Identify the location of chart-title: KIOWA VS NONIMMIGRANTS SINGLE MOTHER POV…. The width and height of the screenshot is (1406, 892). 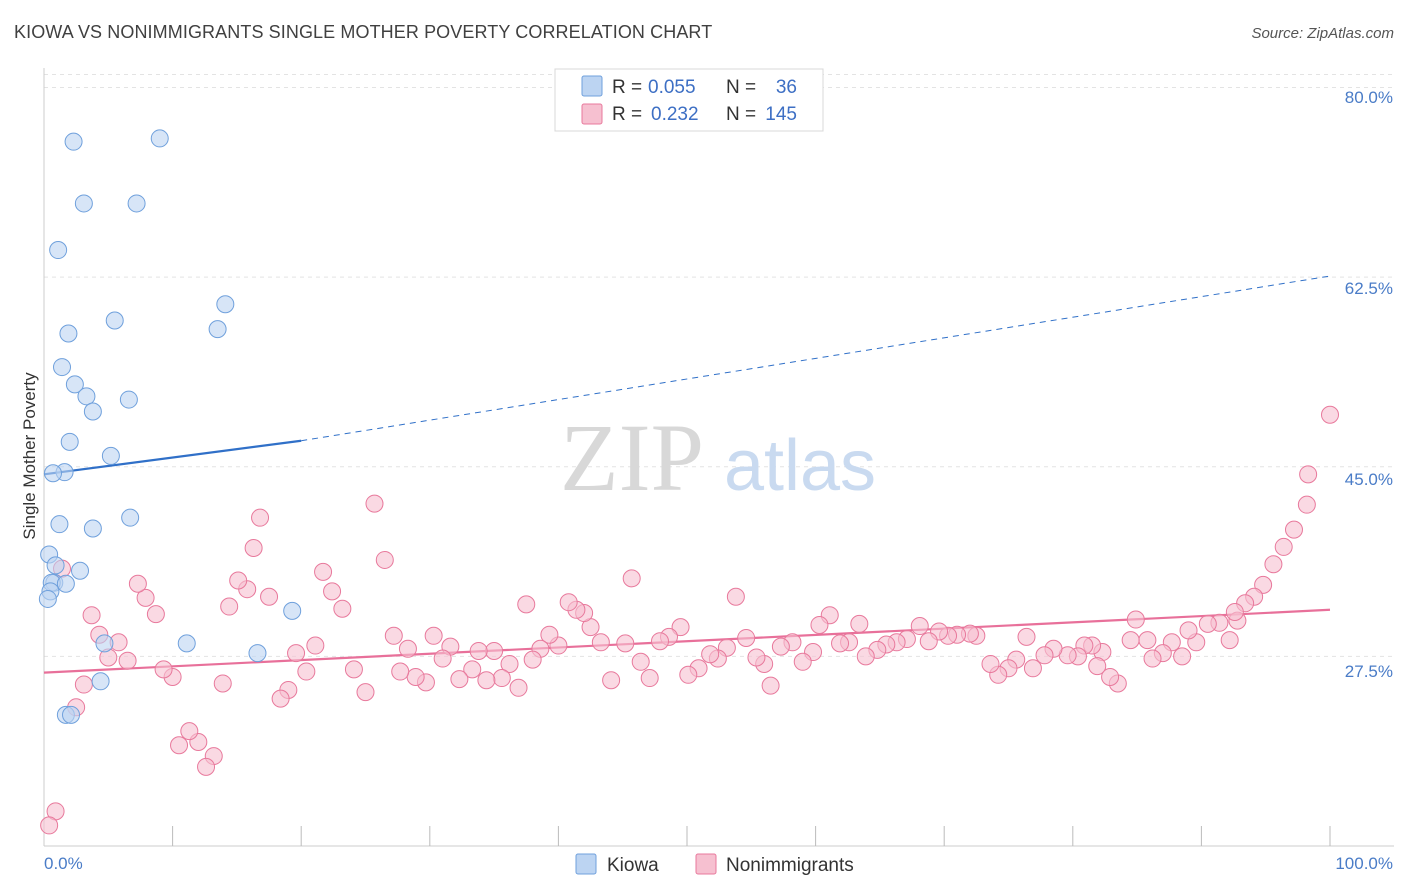
(363, 32).